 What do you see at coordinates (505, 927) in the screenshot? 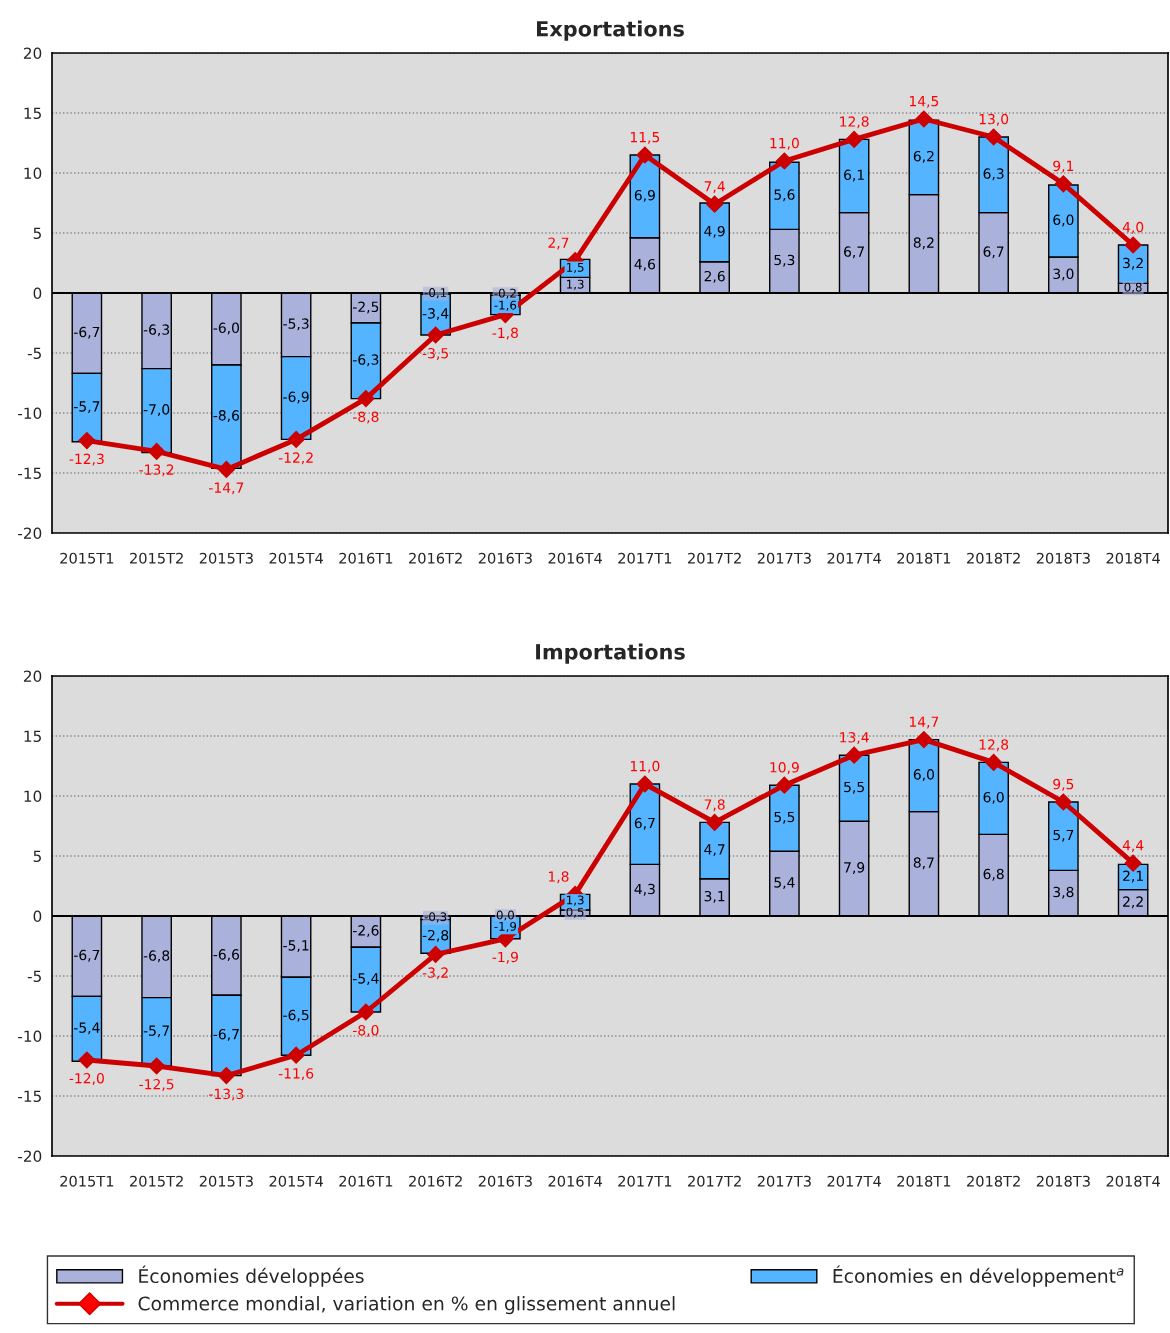
I see `data-label: -1,9` at bounding box center [505, 927].